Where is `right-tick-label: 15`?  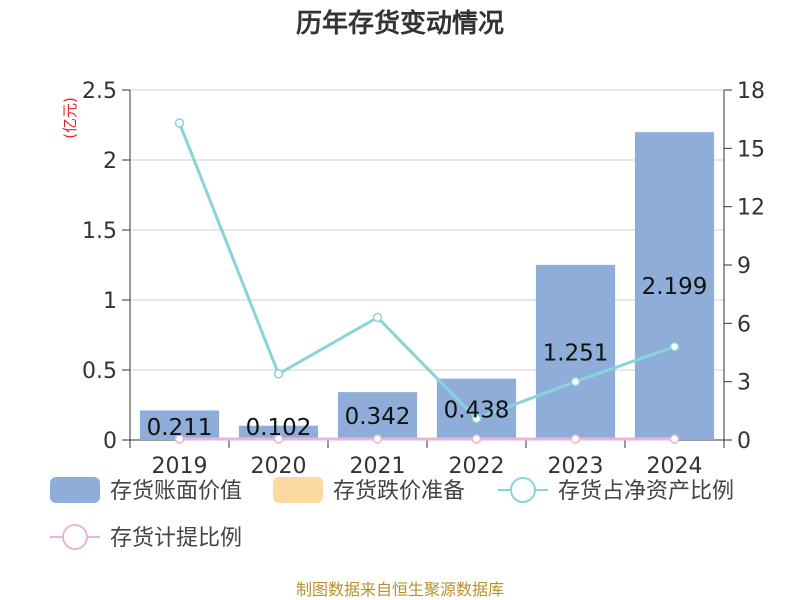
right-tick-label: 15 is located at coordinates (751, 149).